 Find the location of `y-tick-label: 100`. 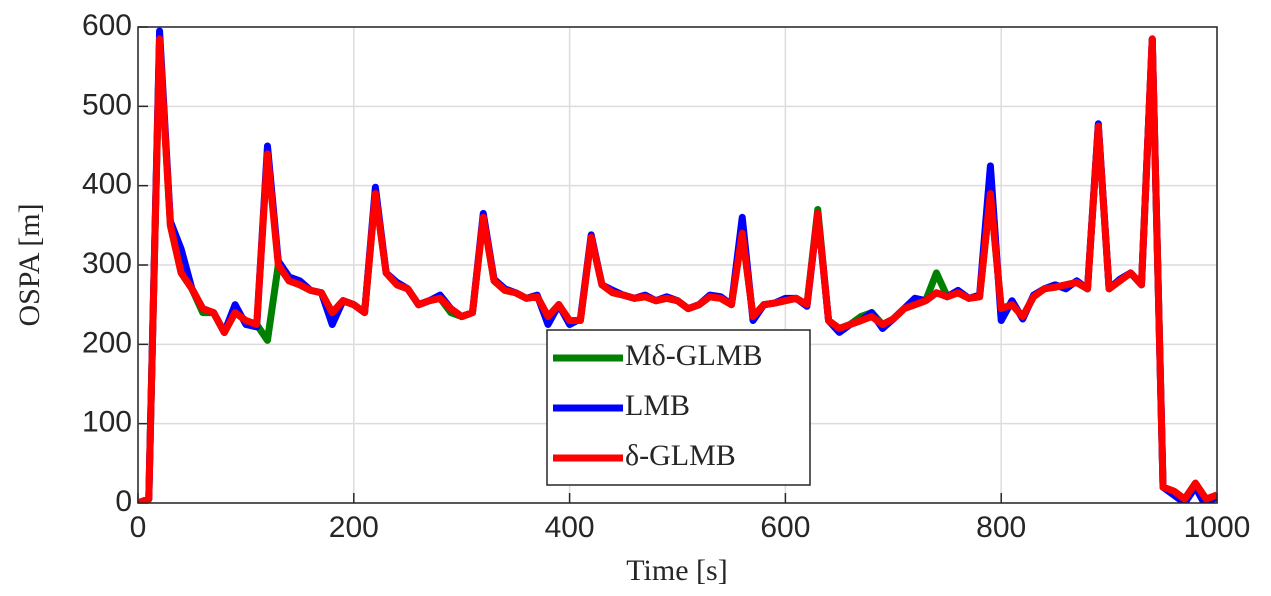

y-tick-label: 100 is located at coordinates (107, 422).